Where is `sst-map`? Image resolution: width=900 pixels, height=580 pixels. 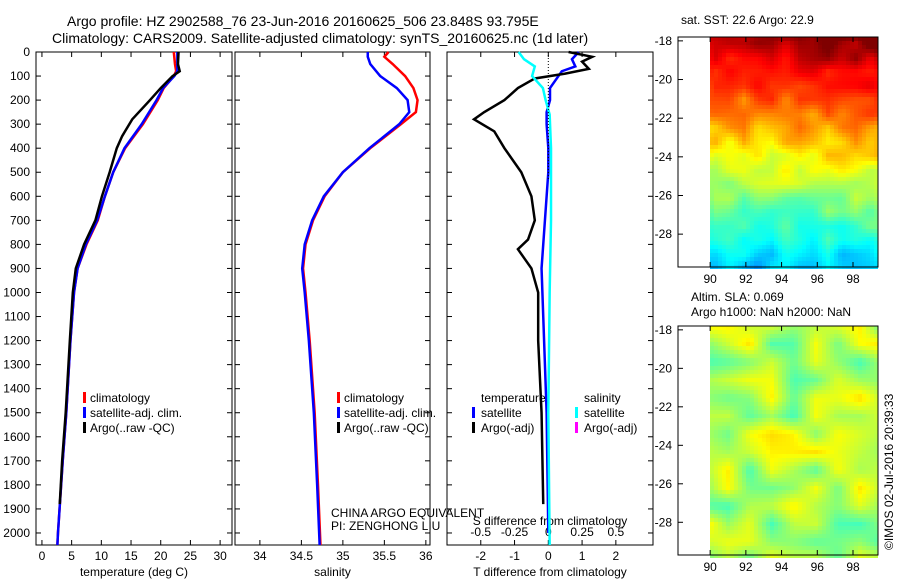 sst-map is located at coordinates (794, 153).